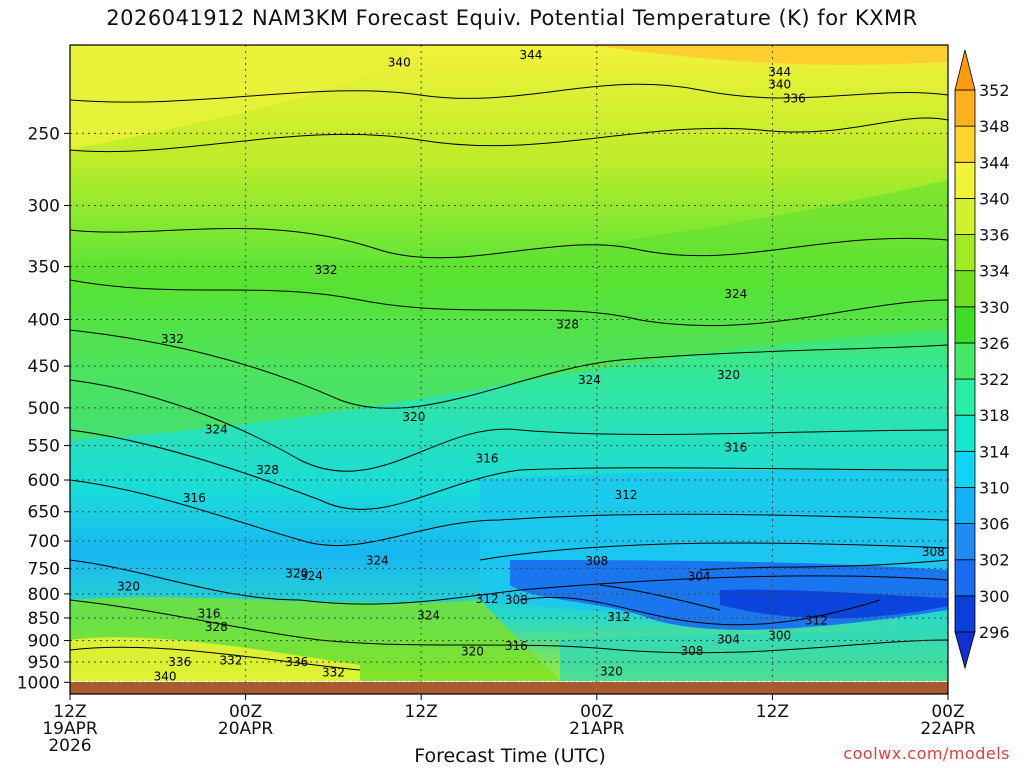 The width and height of the screenshot is (1024, 768). I want to click on y-tick-label: 600, so click(44, 481).